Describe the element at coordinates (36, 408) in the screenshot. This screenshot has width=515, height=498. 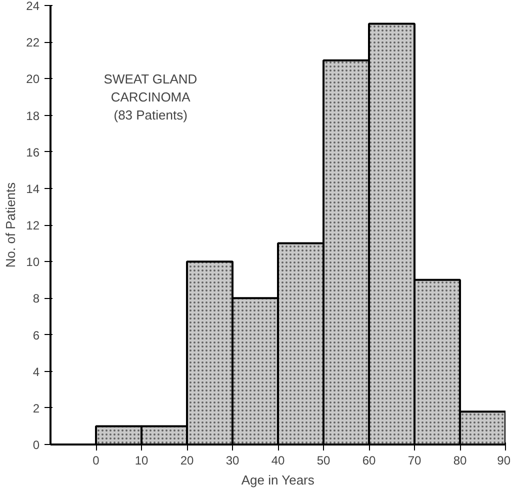
I see `y-tick-label: 2` at that location.